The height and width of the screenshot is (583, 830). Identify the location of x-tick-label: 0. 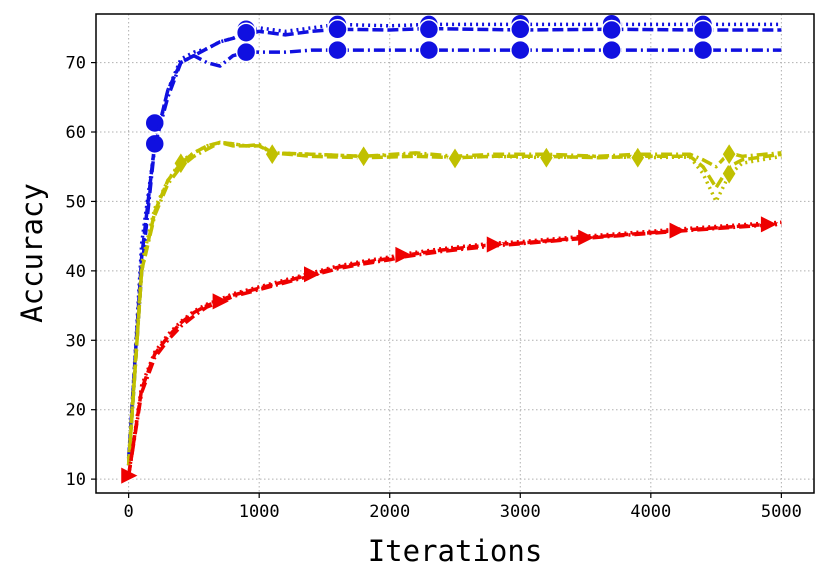
(129, 512).